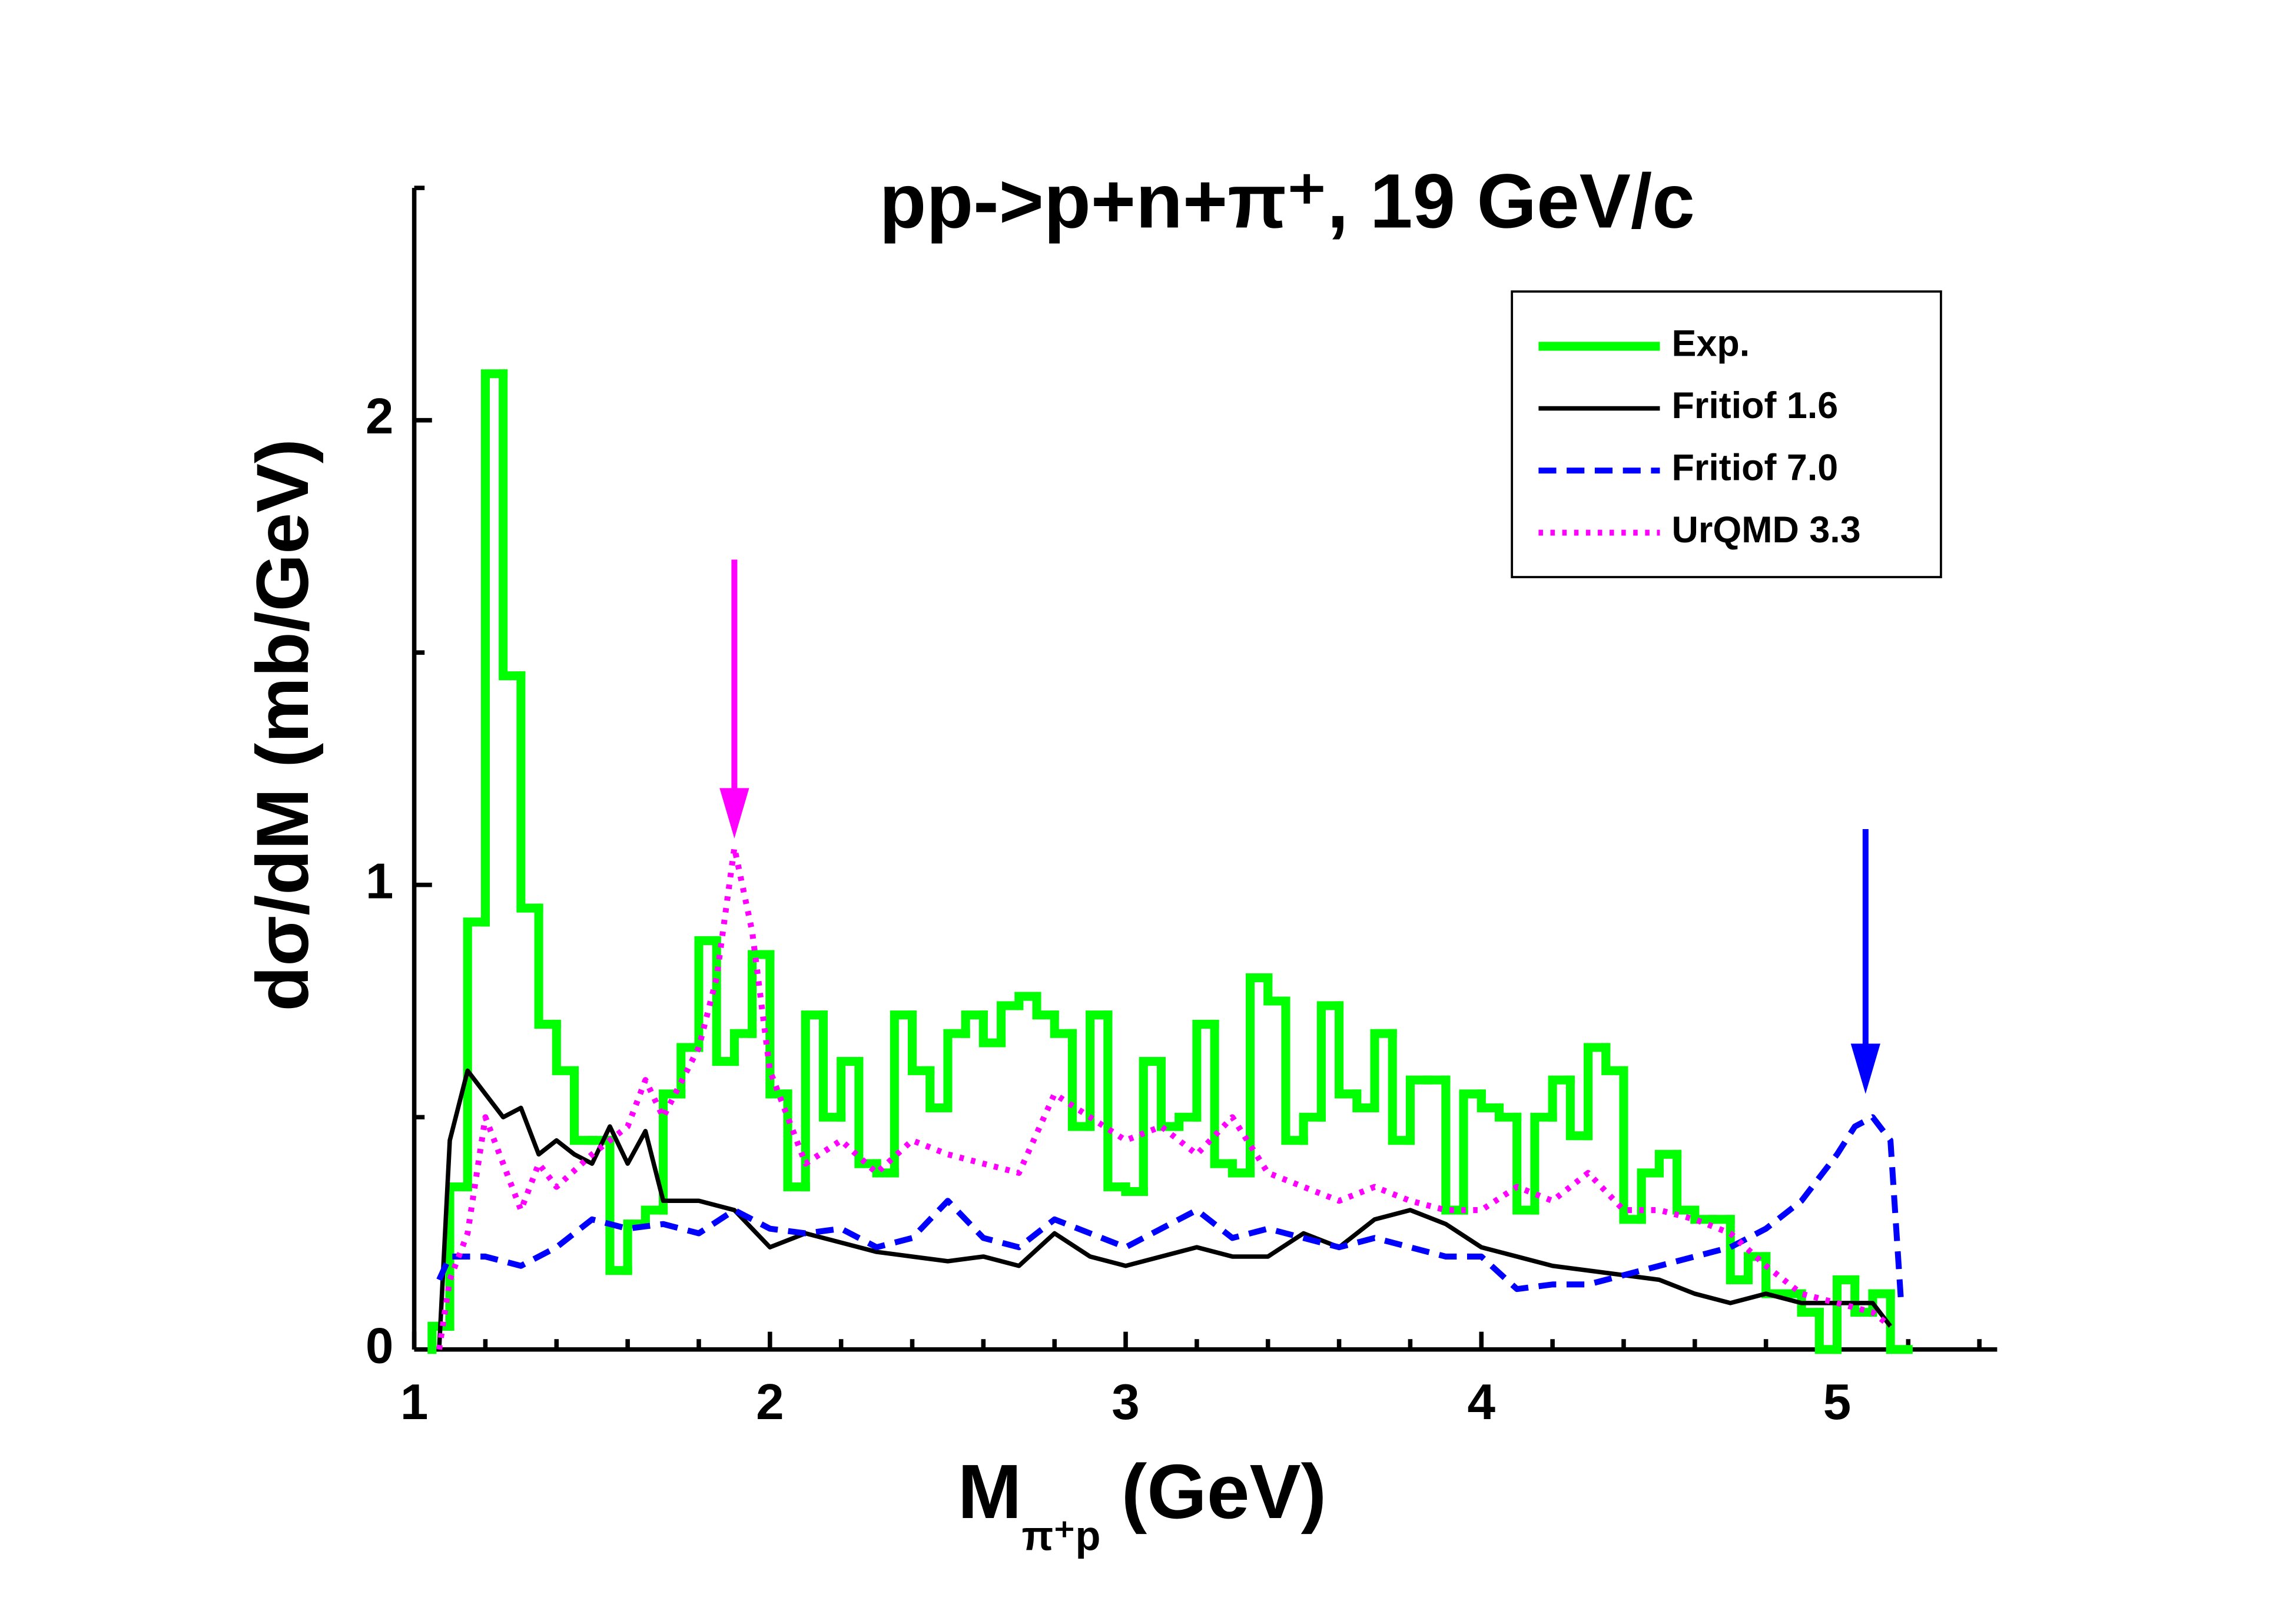 This screenshot has height=1604, width=2296. Describe the element at coordinates (414, 1402) in the screenshot. I see `x-tick-label: 1` at that location.